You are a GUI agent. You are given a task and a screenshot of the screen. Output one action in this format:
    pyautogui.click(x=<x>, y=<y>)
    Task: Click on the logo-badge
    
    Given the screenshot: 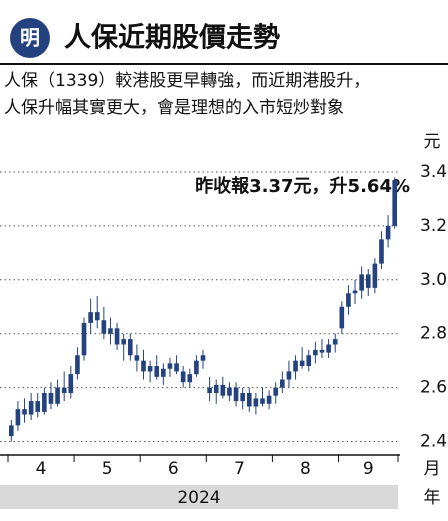 What is the action you would take?
    pyautogui.click(x=30, y=38)
    